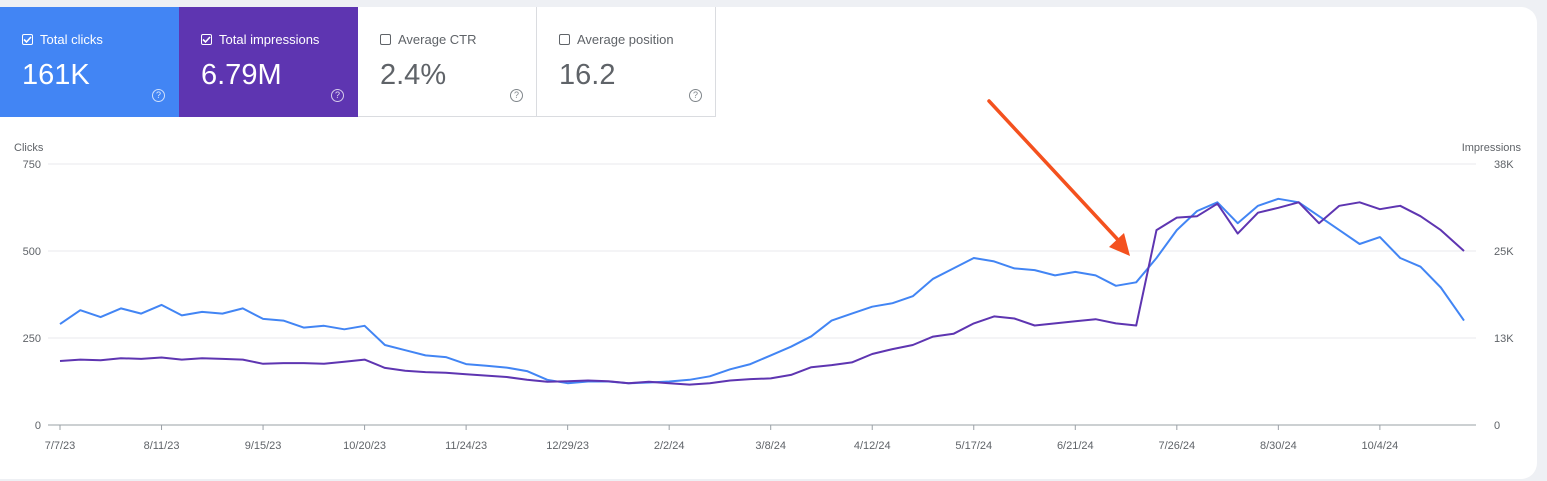 This screenshot has width=1547, height=481. I want to click on x-tick-label: 7/26/24, so click(1176, 446).